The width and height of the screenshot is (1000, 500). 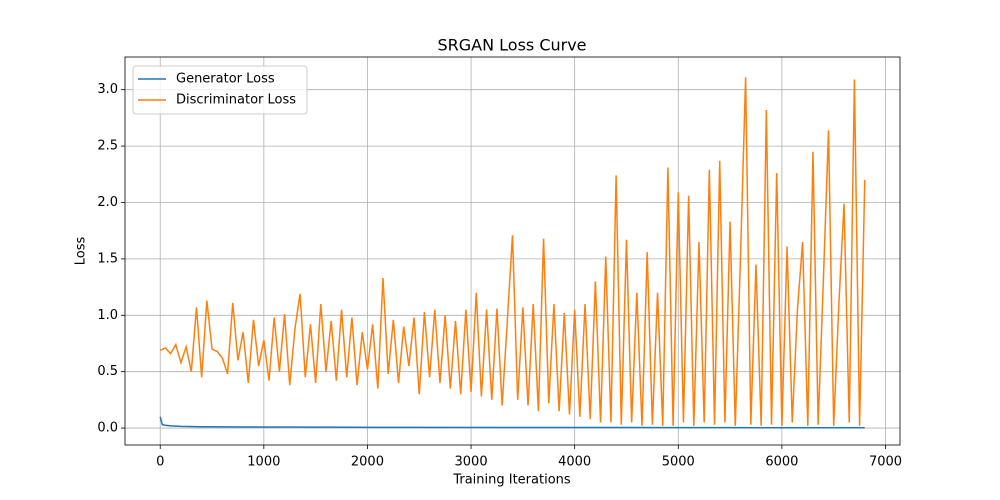 What do you see at coordinates (236, 100) in the screenshot?
I see `legend-label: Discriminator Loss` at bounding box center [236, 100].